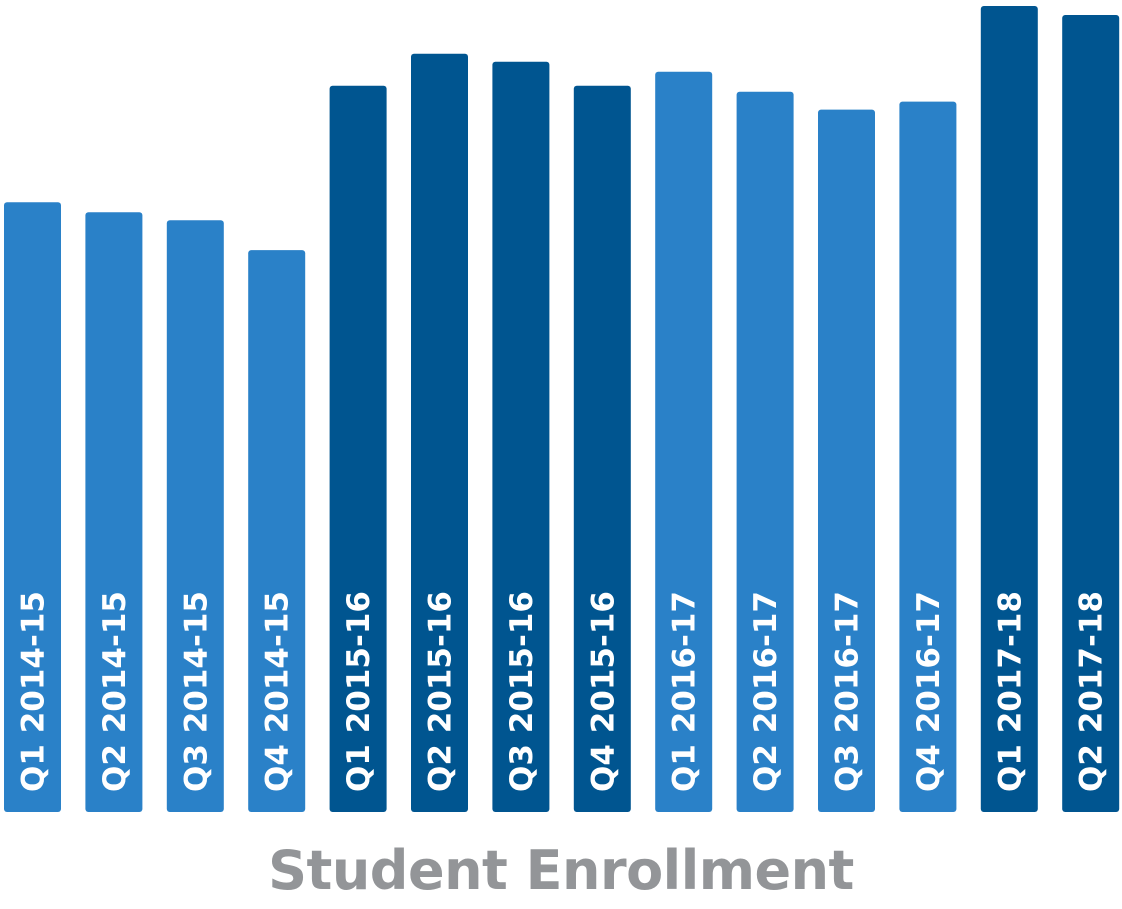 The width and height of the screenshot is (1122, 909). Describe the element at coordinates (359, 691) in the screenshot. I see `bar-label: Q1 2015-16` at that location.